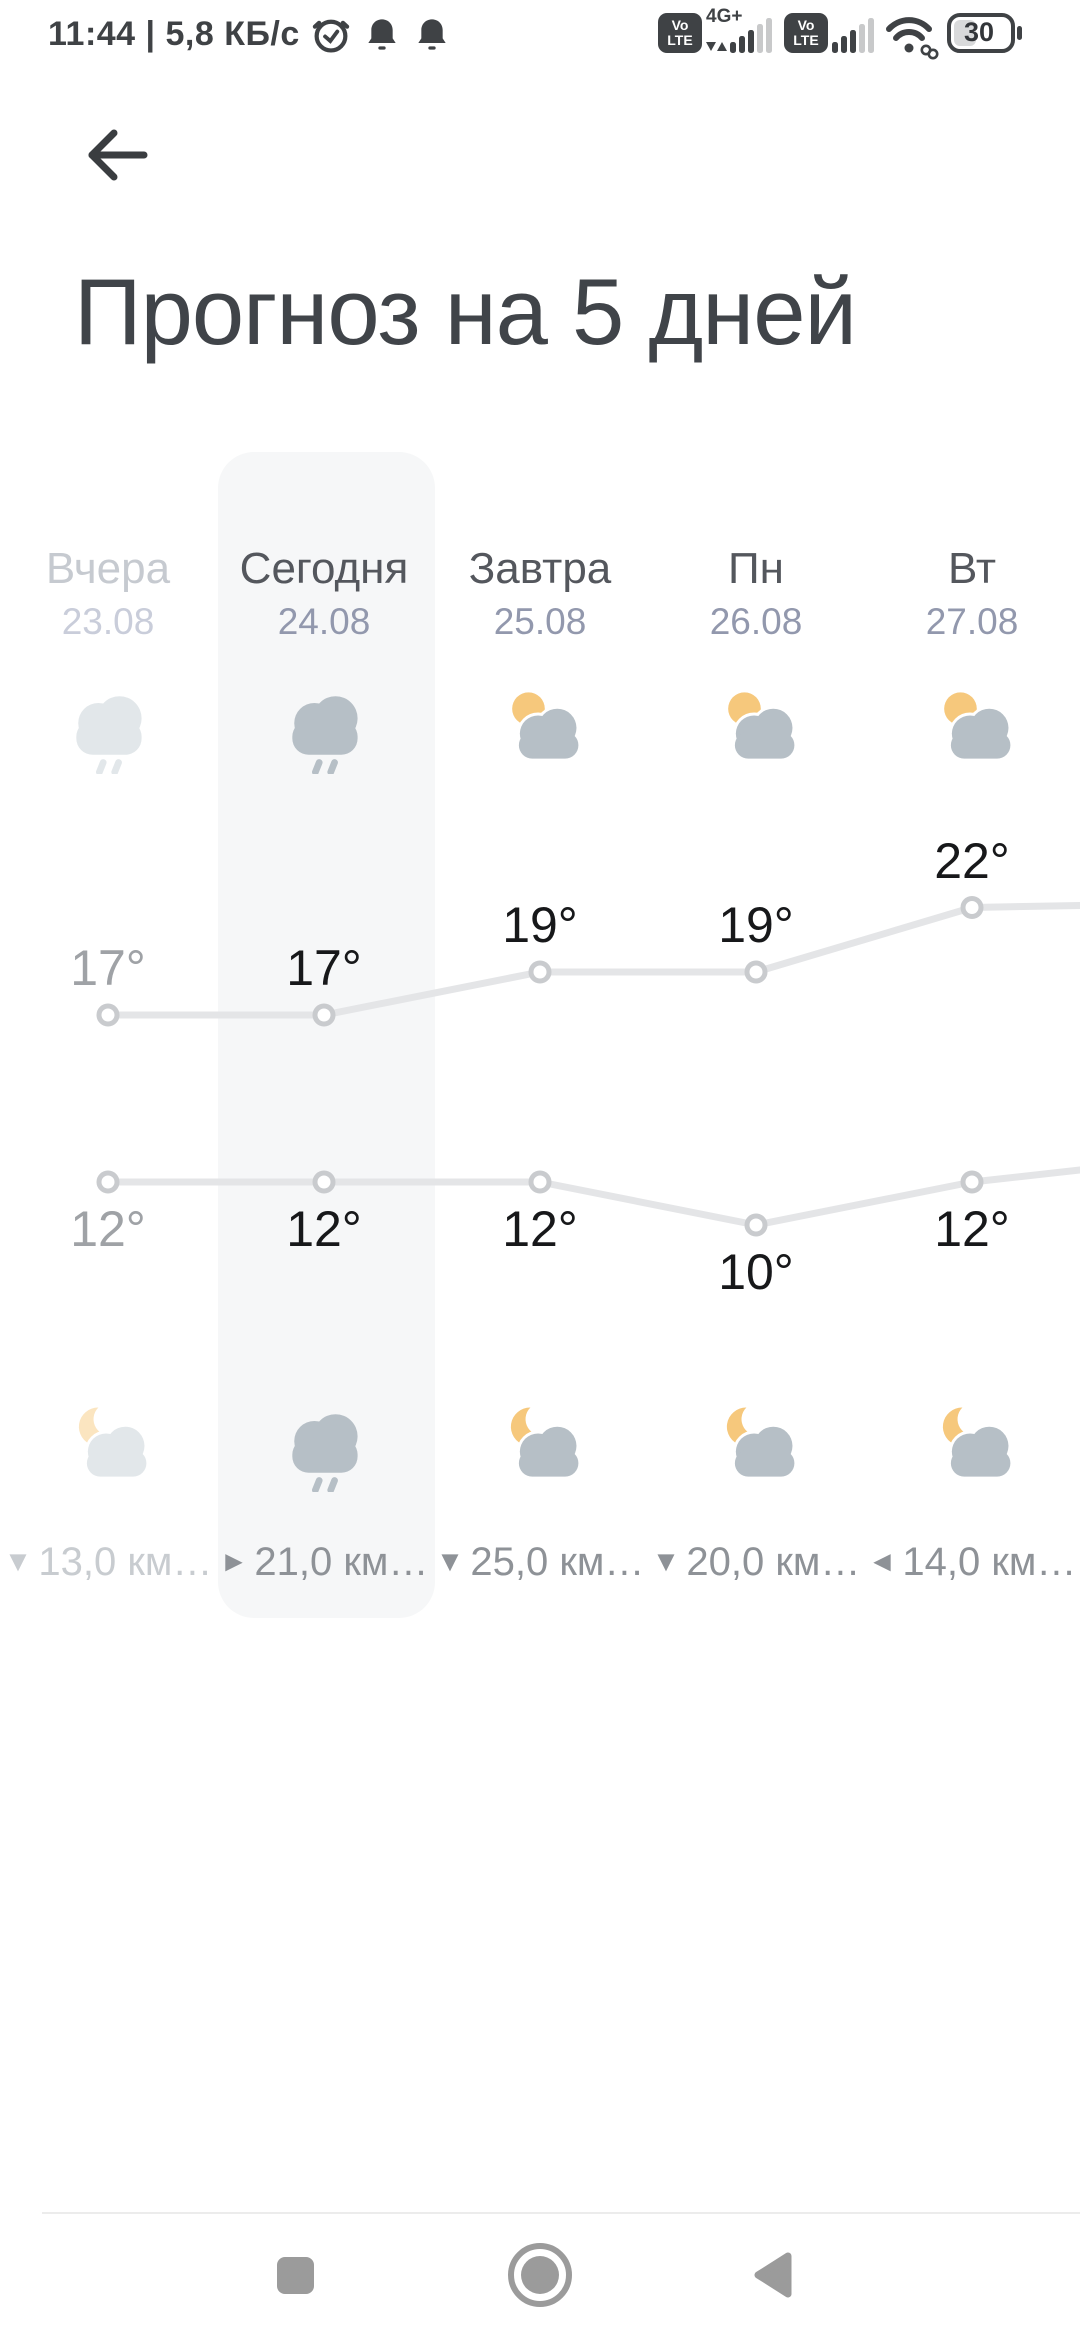 Image resolution: width=1080 pixels, height=2340 pixels. What do you see at coordinates (756, 1272) in the screenshot?
I see `low-temp-label: 10°` at bounding box center [756, 1272].